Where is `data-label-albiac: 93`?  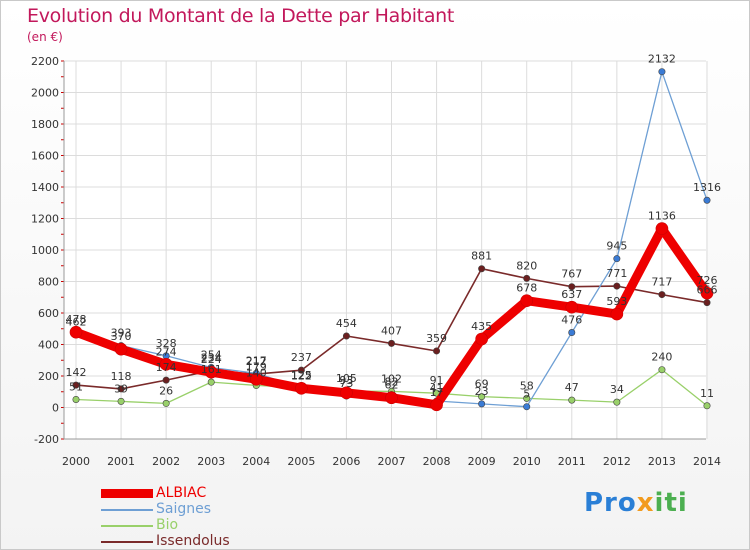 data-label-albiac: 93 is located at coordinates (346, 380).